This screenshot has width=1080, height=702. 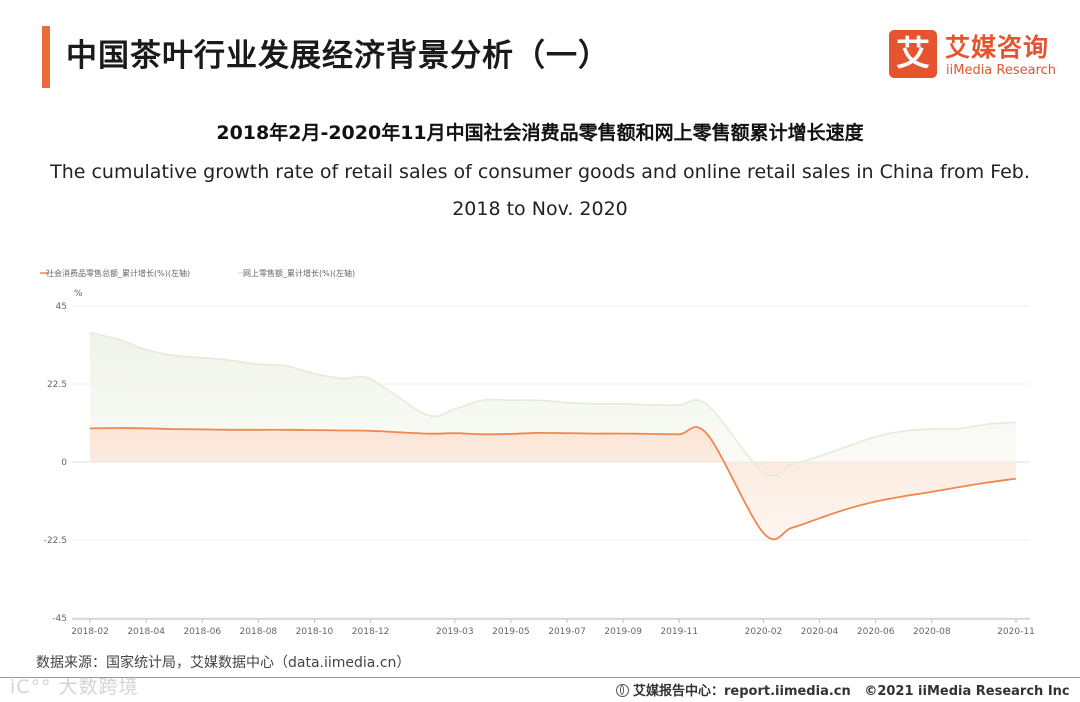 I want to click on y-tick-label: 0, so click(x=64, y=463).